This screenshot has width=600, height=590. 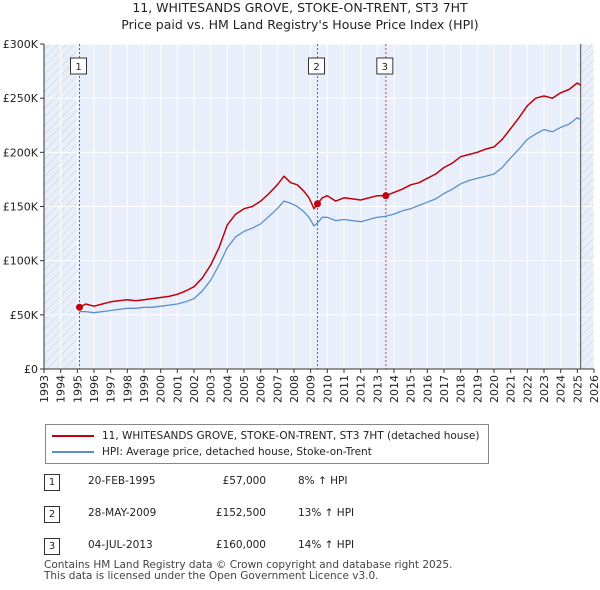 I want to click on x-tick-label: 2021, so click(x=511, y=389).